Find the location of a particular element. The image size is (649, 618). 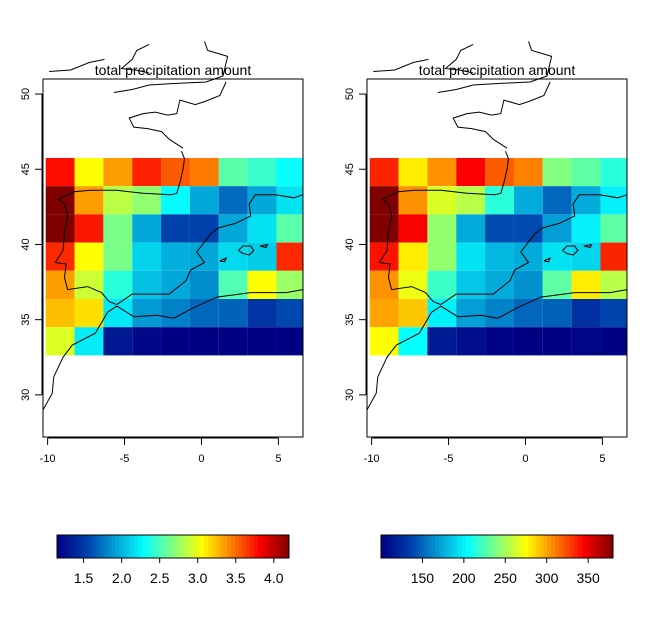

colorbar-right: 150 200 250 300 350 is located at coordinates (497, 560).